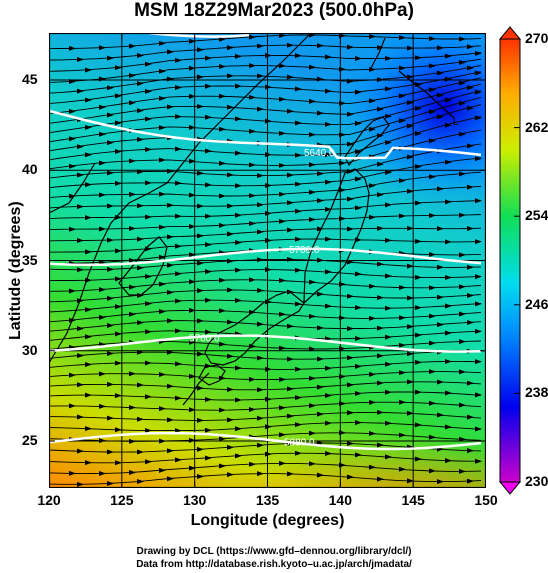 The width and height of the screenshot is (548, 573). I want to click on contour-label: 5640.0, so click(319, 153).